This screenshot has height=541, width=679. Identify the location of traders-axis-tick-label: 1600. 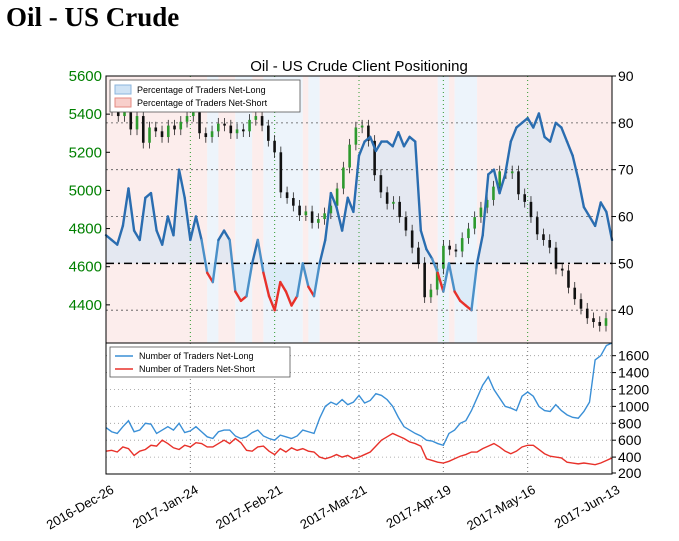
(633, 356).